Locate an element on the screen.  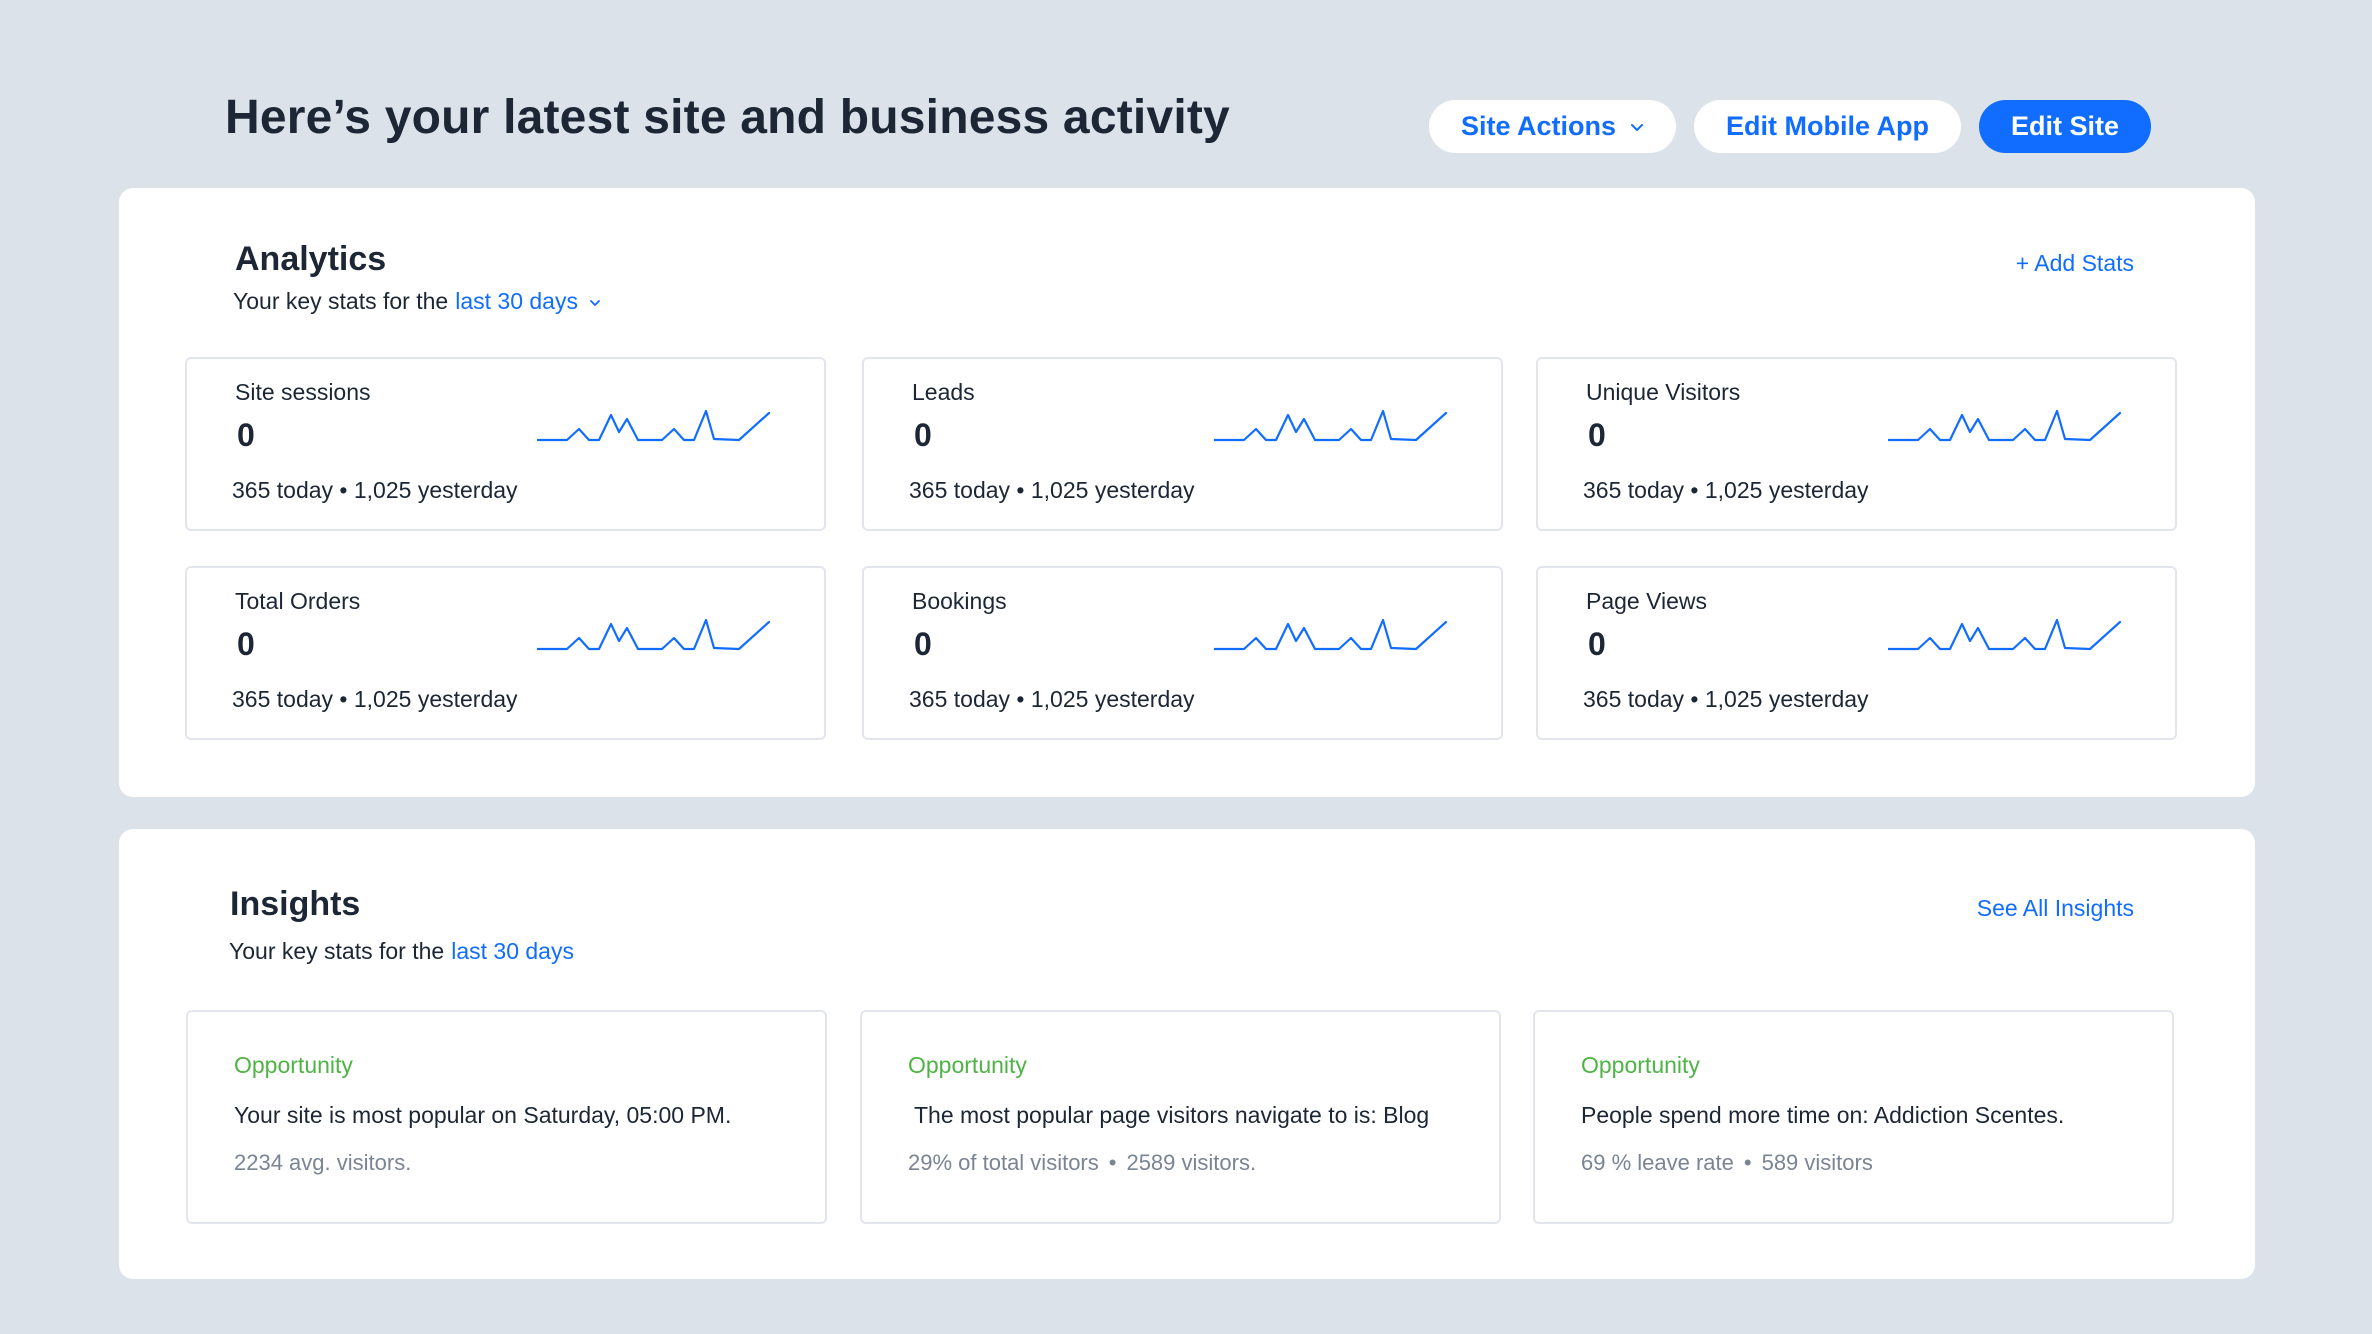
period-label: last 30 days is located at coordinates (516, 301).